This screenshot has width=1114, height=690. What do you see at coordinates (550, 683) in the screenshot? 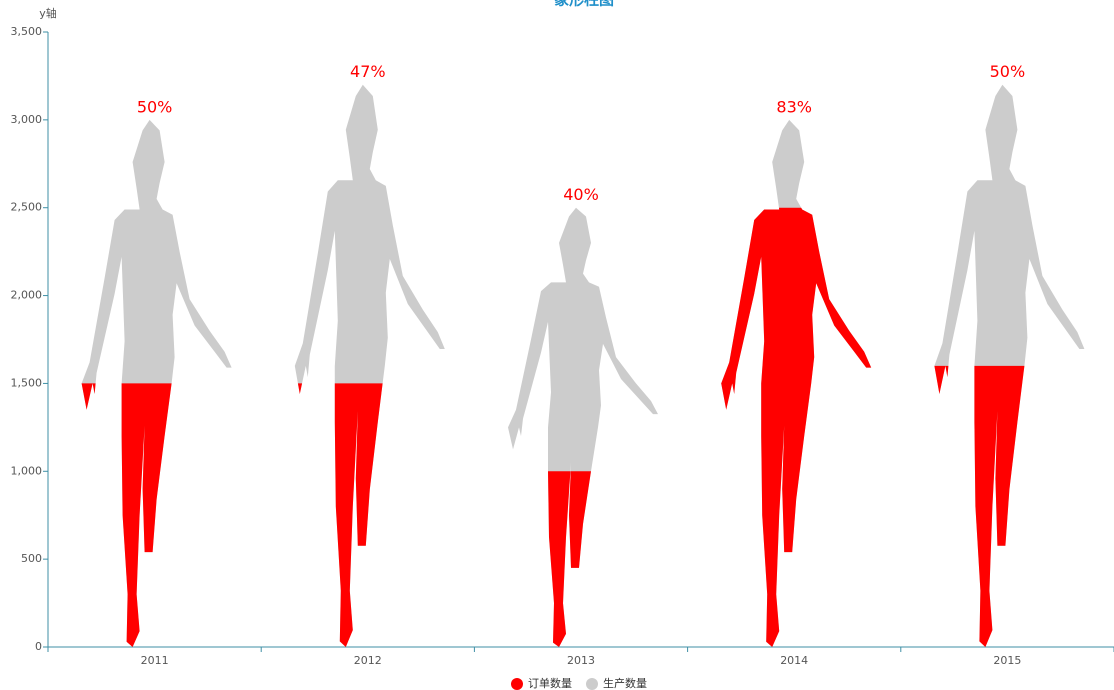
I see `legend-label: 订单数量` at bounding box center [550, 683].